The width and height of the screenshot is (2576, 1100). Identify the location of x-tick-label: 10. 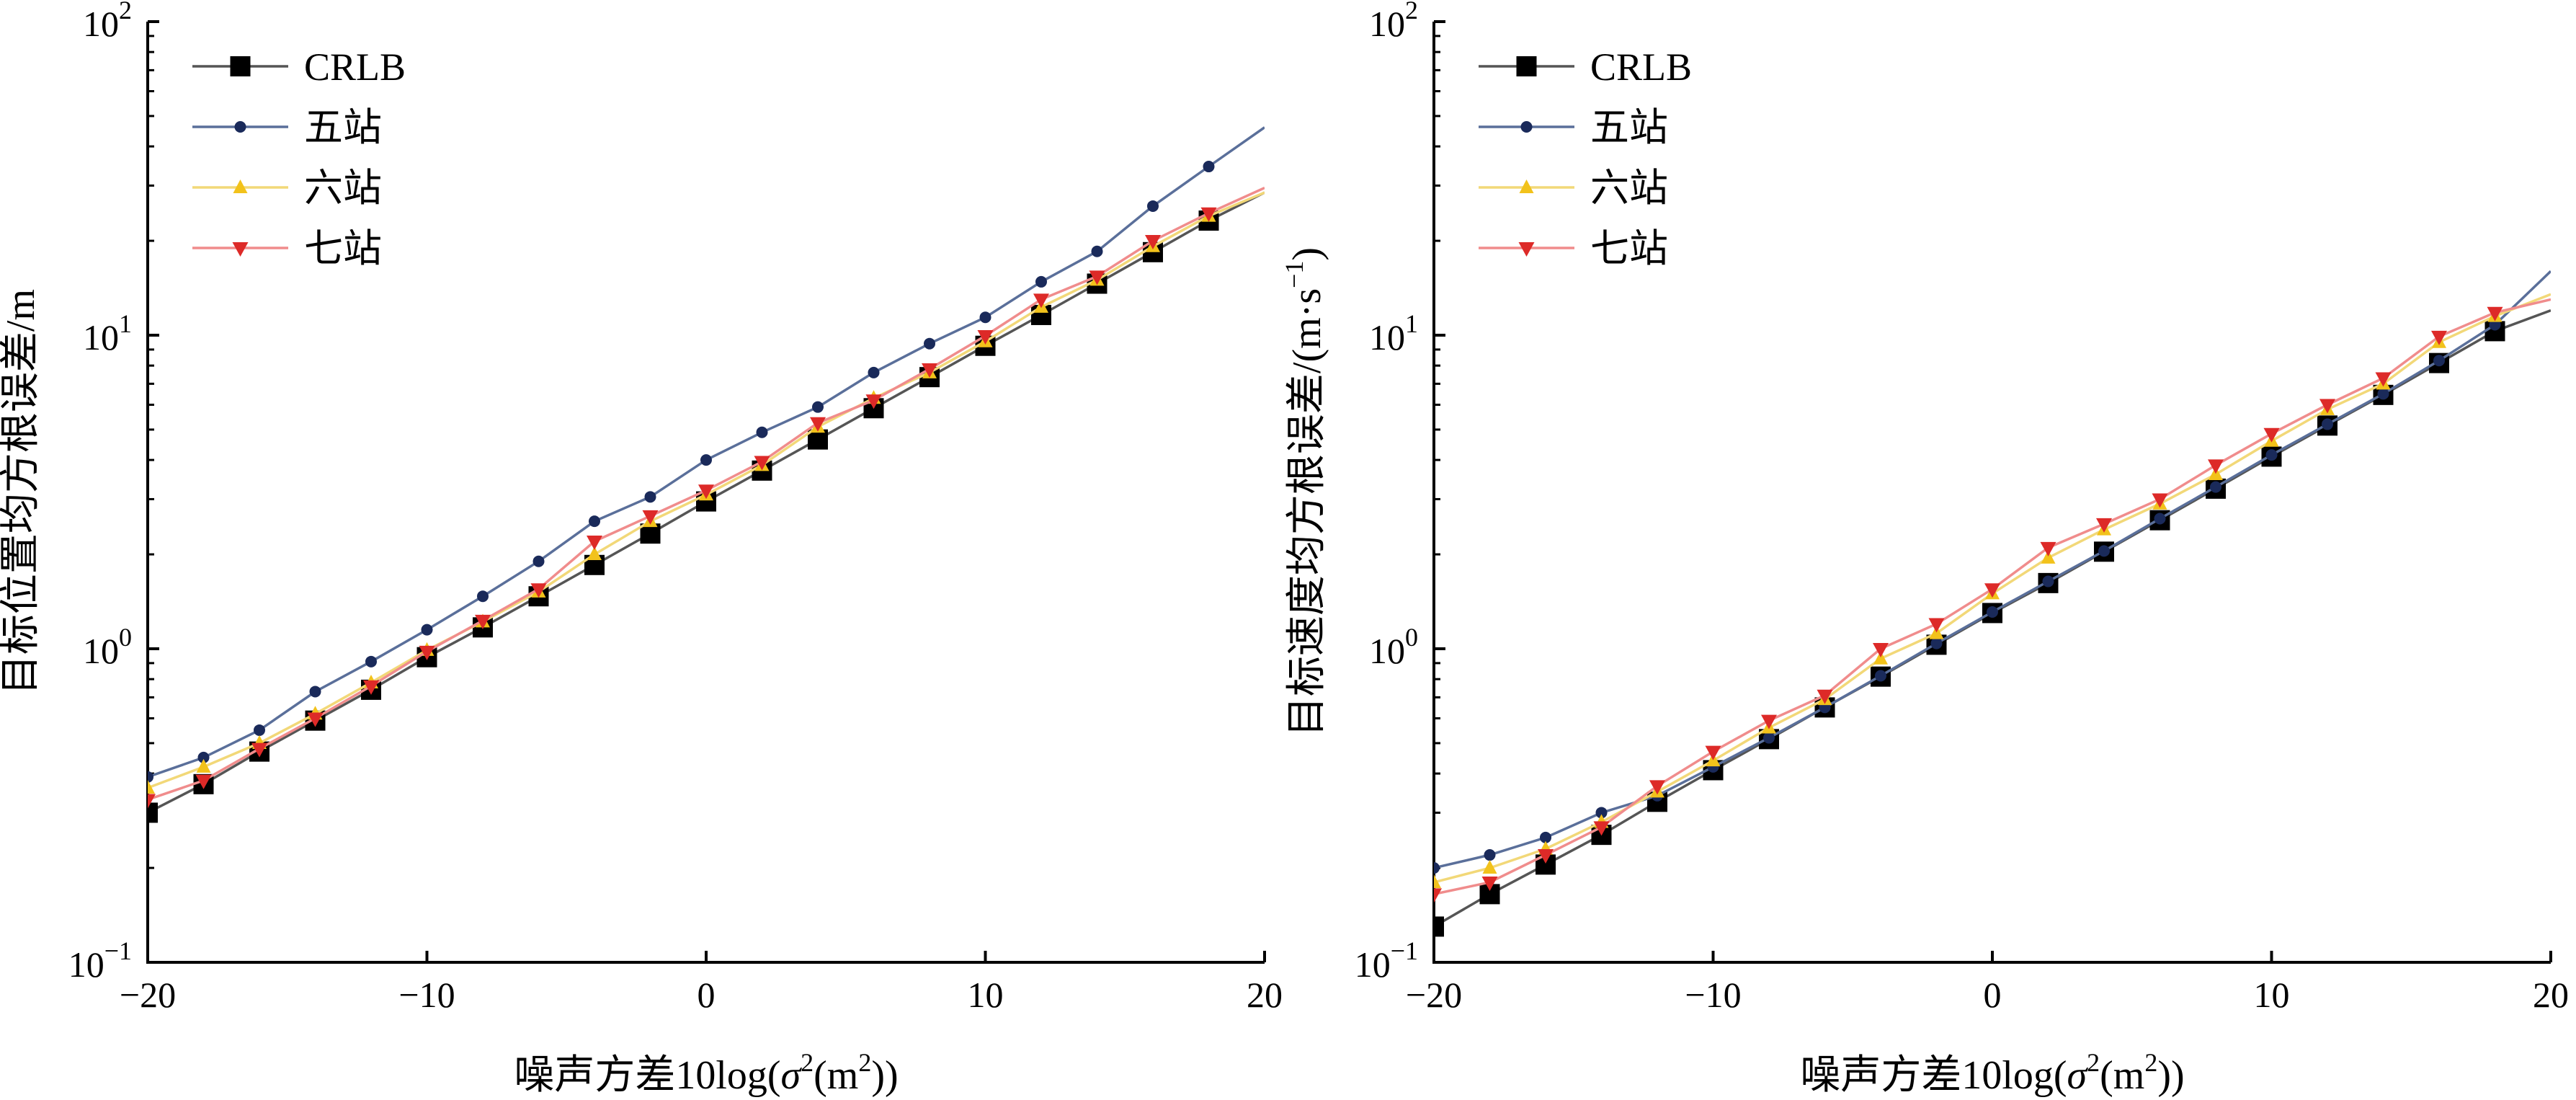
(2272, 995).